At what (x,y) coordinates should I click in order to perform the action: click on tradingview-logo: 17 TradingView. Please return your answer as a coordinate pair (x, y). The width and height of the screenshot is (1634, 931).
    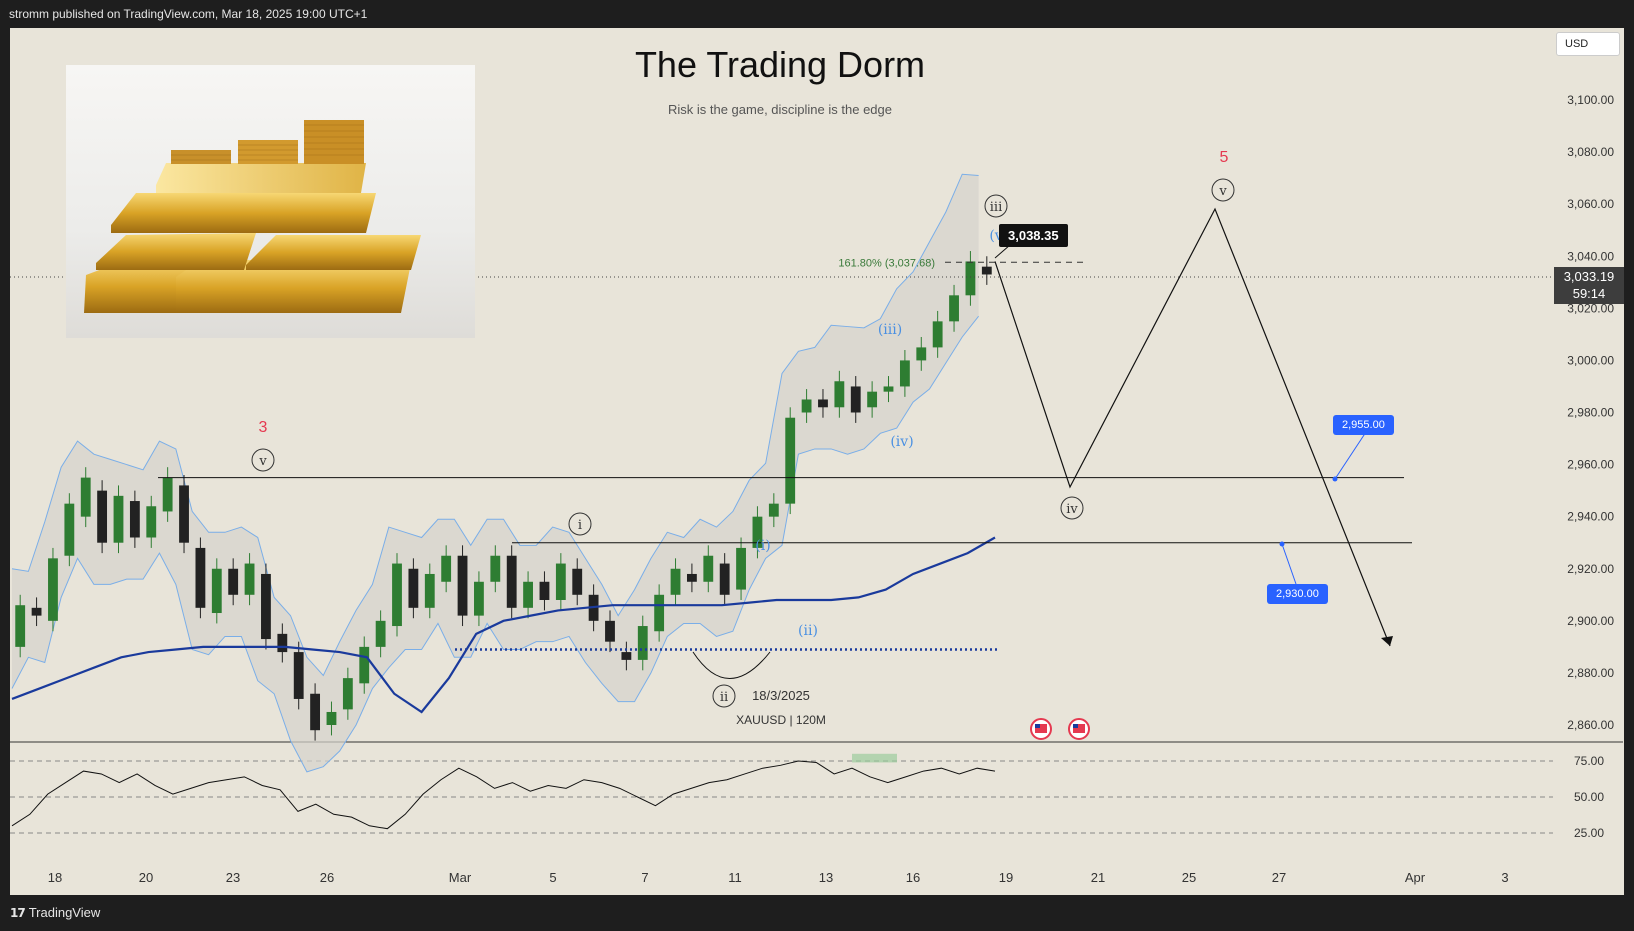
    Looking at the image, I should click on (55, 912).